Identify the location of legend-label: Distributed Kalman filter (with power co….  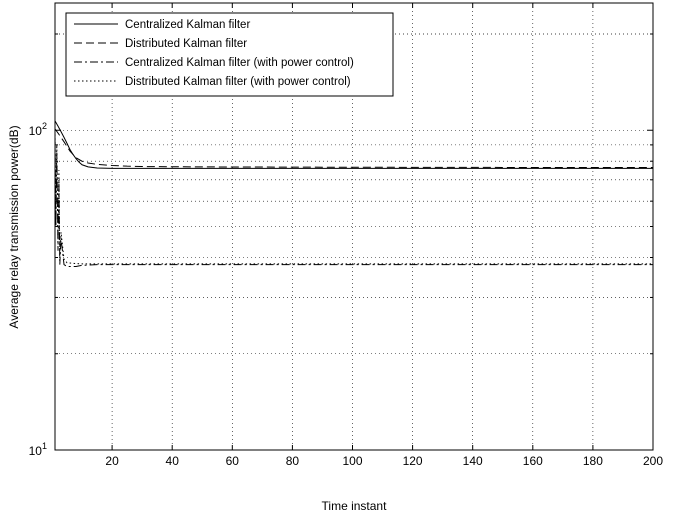
(238, 82).